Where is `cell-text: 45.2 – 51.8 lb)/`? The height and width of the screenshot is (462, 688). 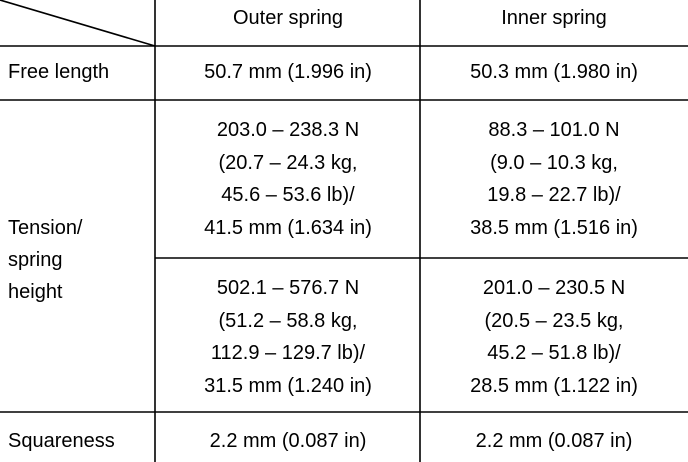
cell-text: 45.2 – 51.8 lb)/ is located at coordinates (554, 353).